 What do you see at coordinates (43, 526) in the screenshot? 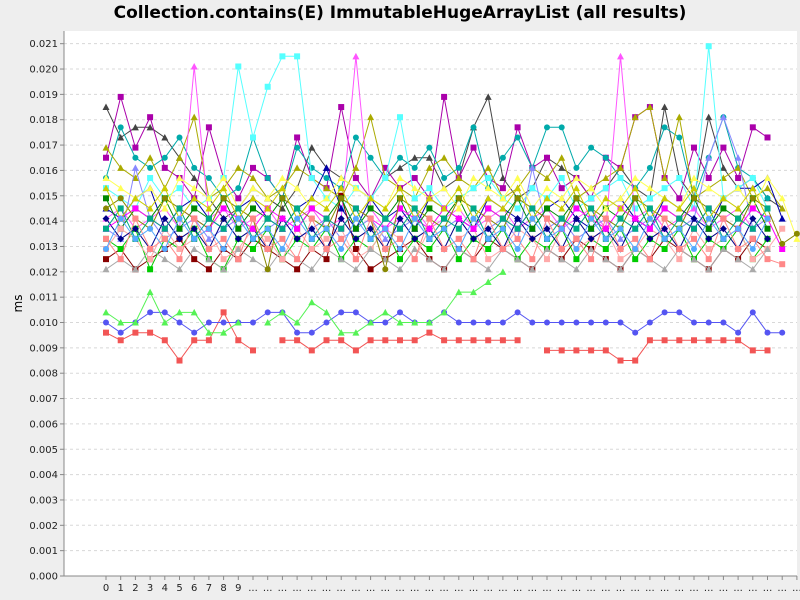
I see `y-tick-label: 0.002` at bounding box center [43, 526].